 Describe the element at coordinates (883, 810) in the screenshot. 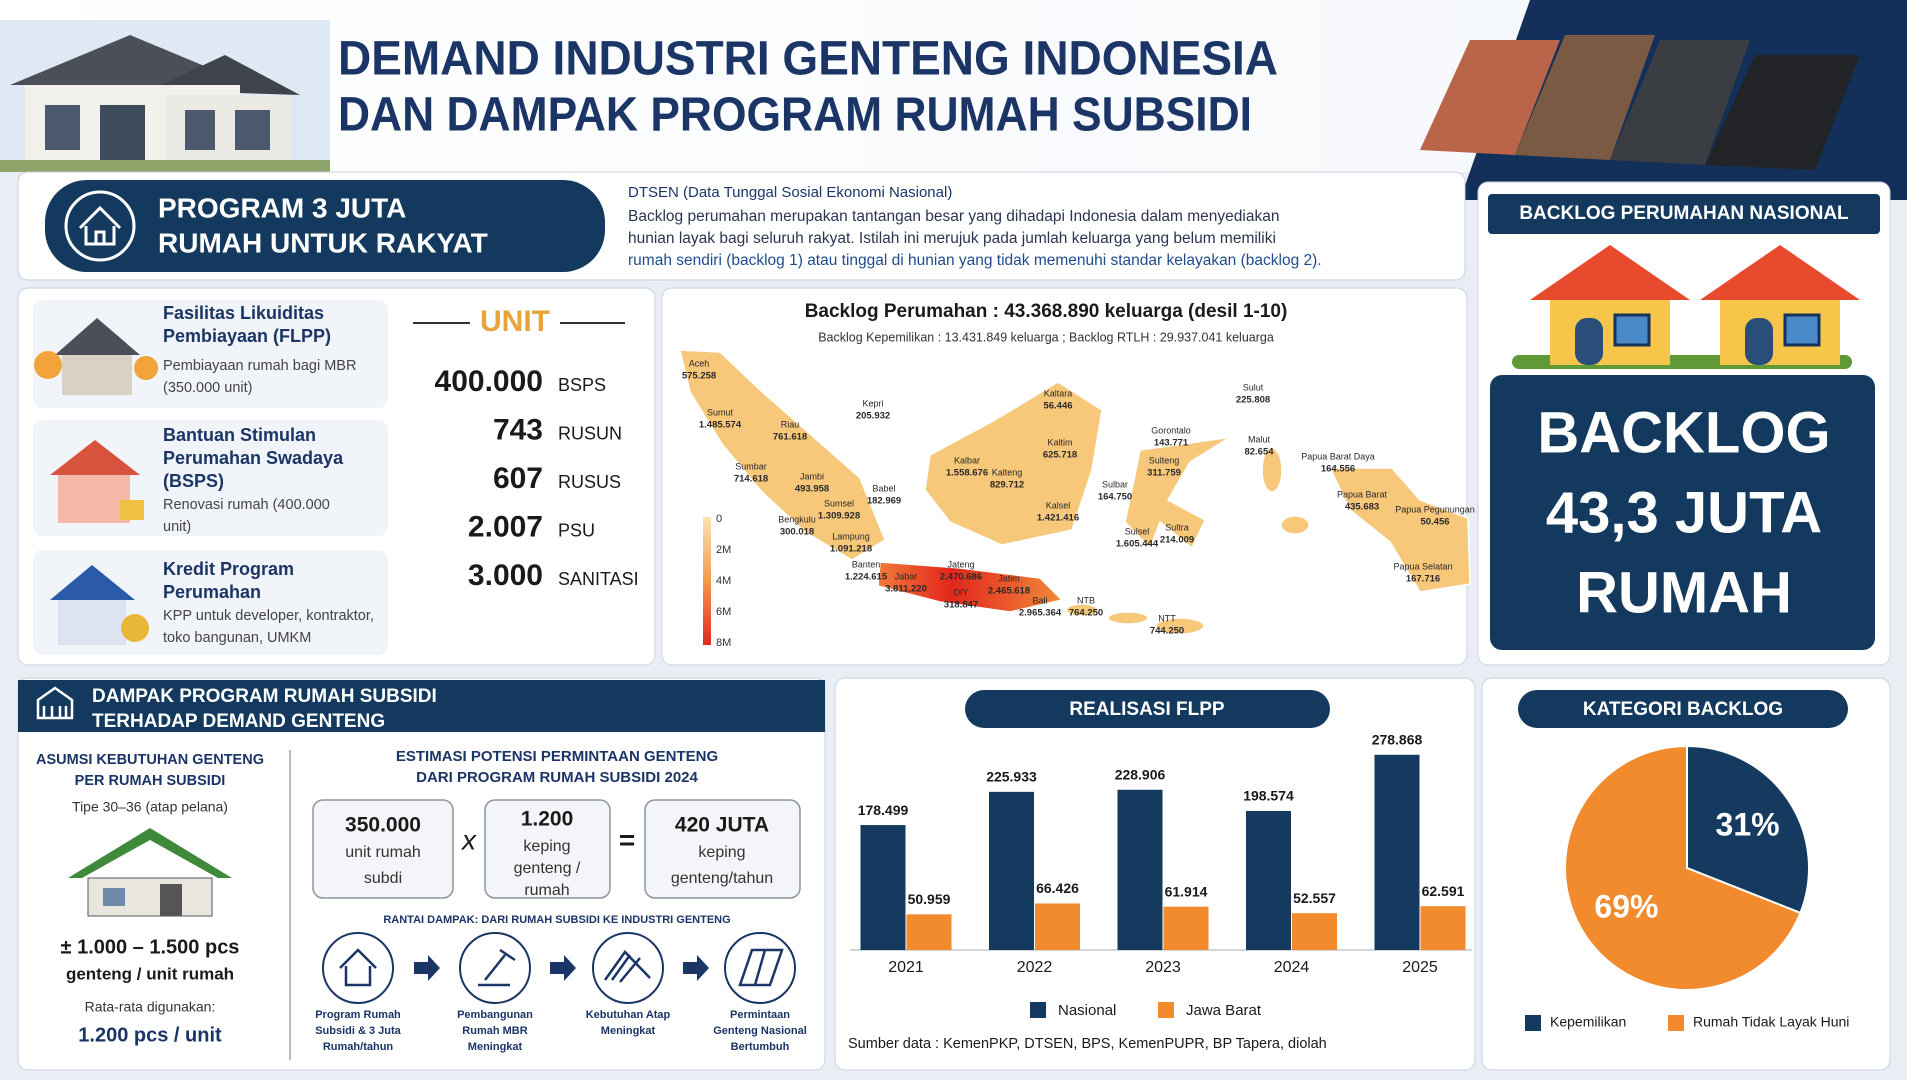

I see `value-label: 178.499` at that location.